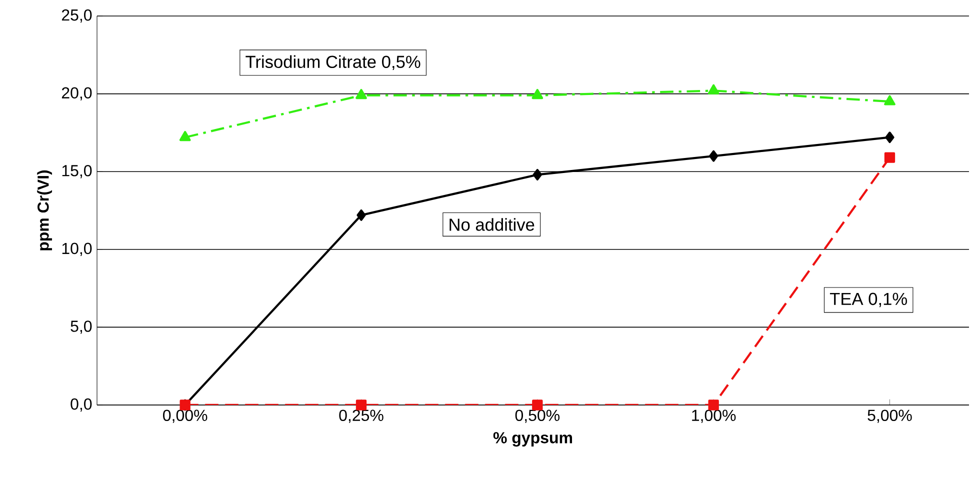  Describe the element at coordinates (333, 62) in the screenshot. I see `series-label: Trisodium Citrate 0,5%` at that location.